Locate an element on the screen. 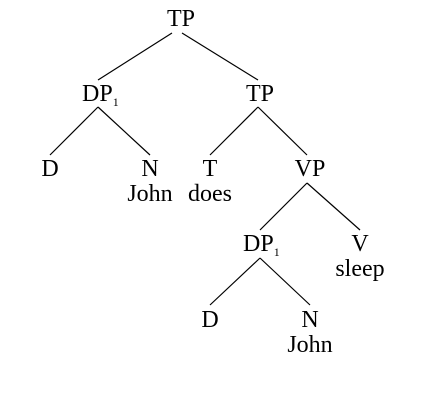  node-dp1-index: 1 is located at coordinates (116, 102).